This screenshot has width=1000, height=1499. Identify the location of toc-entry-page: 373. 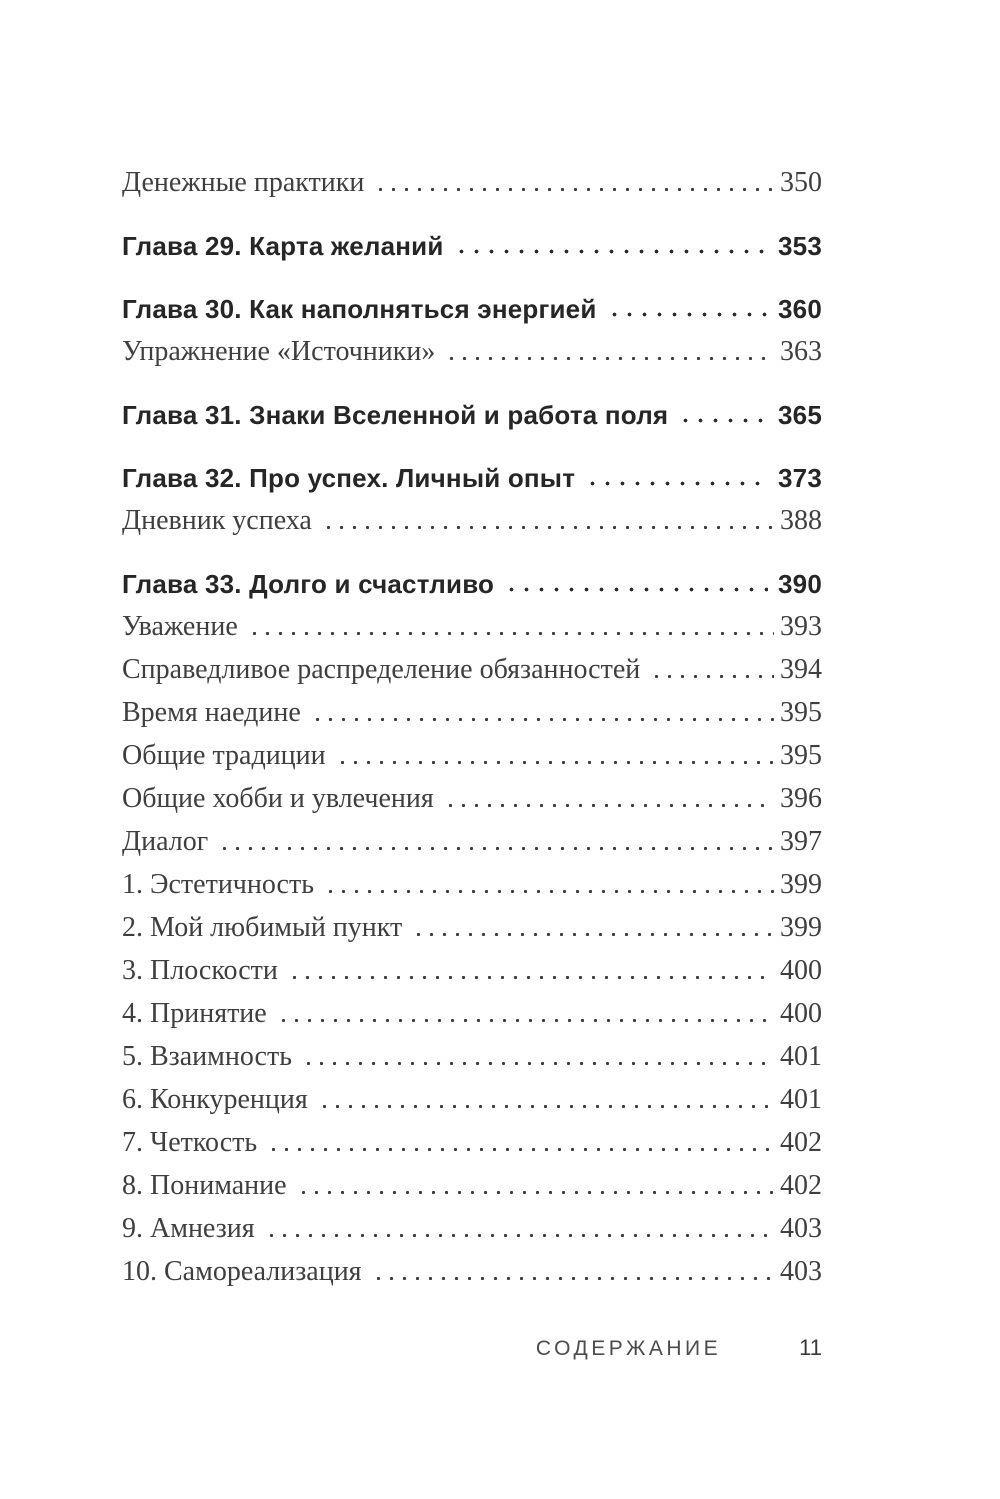
(800, 478).